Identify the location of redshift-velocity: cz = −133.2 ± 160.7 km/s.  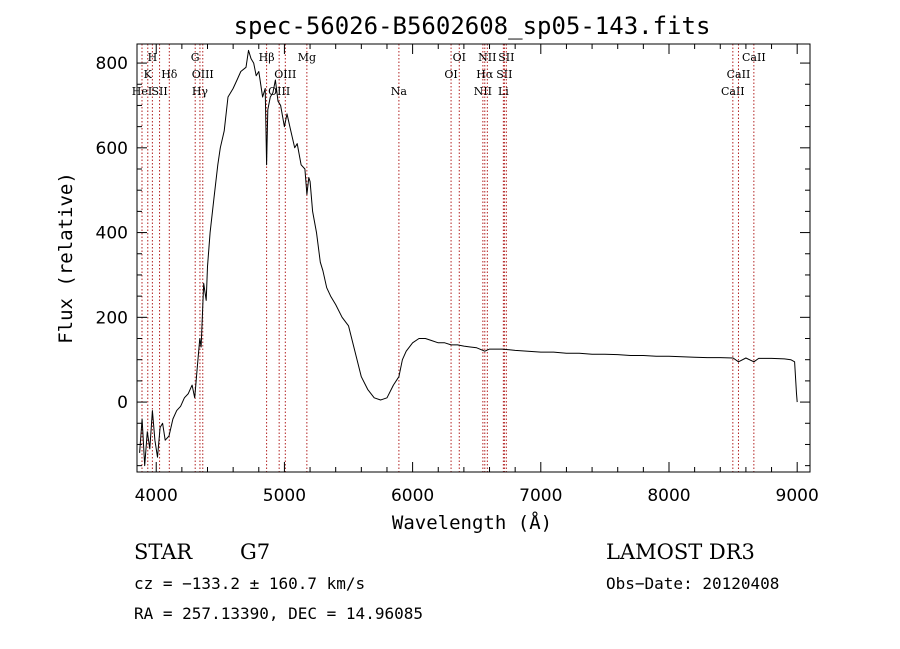
(250, 583).